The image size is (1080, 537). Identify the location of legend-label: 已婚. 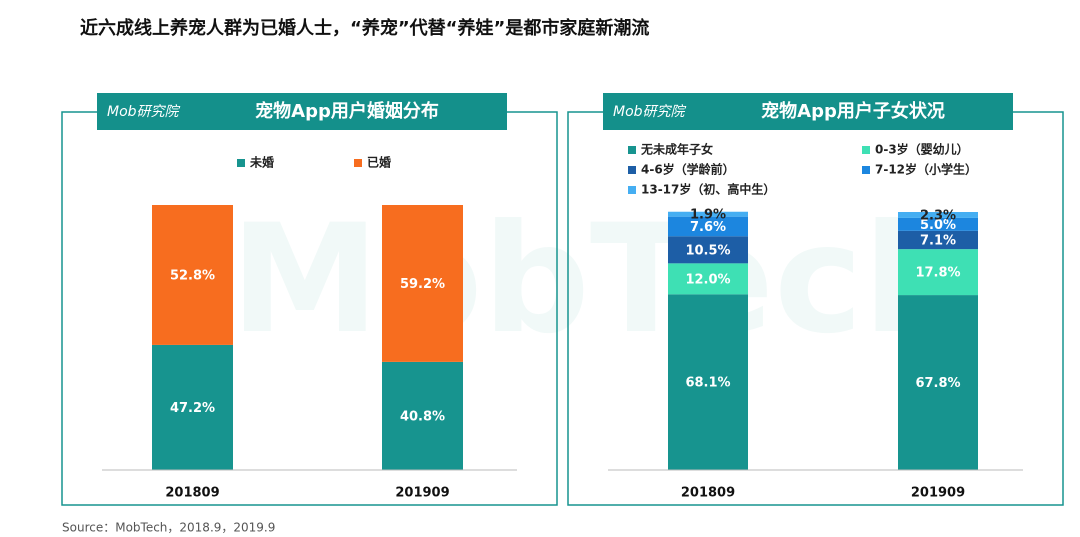
(379, 162).